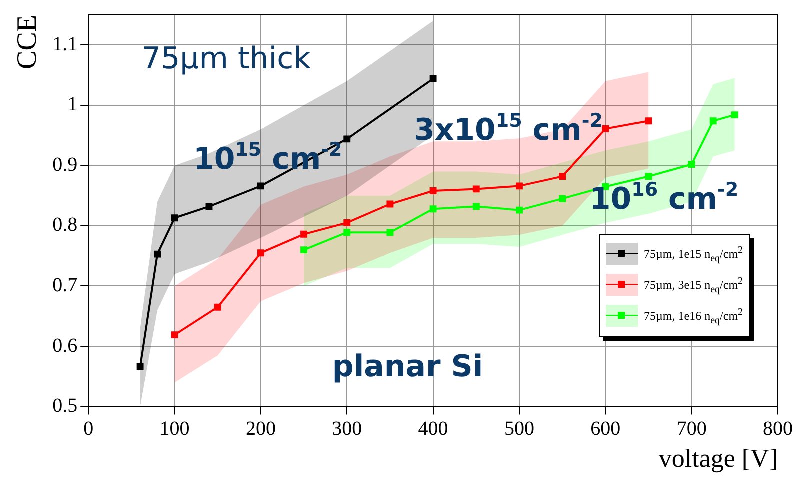 Image resolution: width=796 pixels, height=482 pixels. Describe the element at coordinates (408, 367) in the screenshot. I see `annotation: planar Si` at that location.